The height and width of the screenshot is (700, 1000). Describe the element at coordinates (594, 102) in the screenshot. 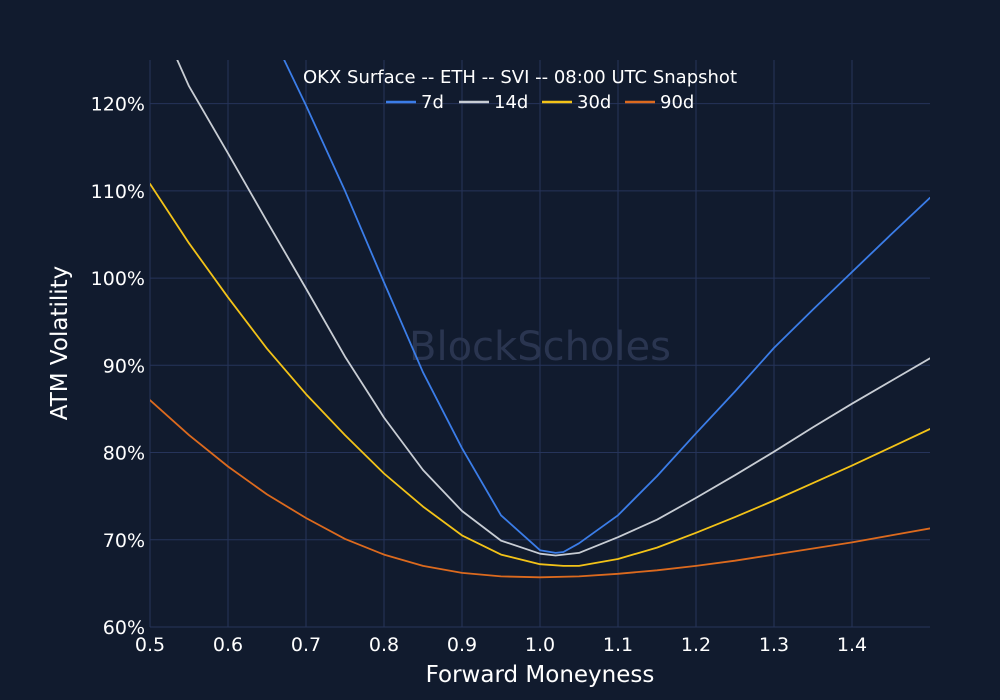

I see `legend-label: 30d` at that location.